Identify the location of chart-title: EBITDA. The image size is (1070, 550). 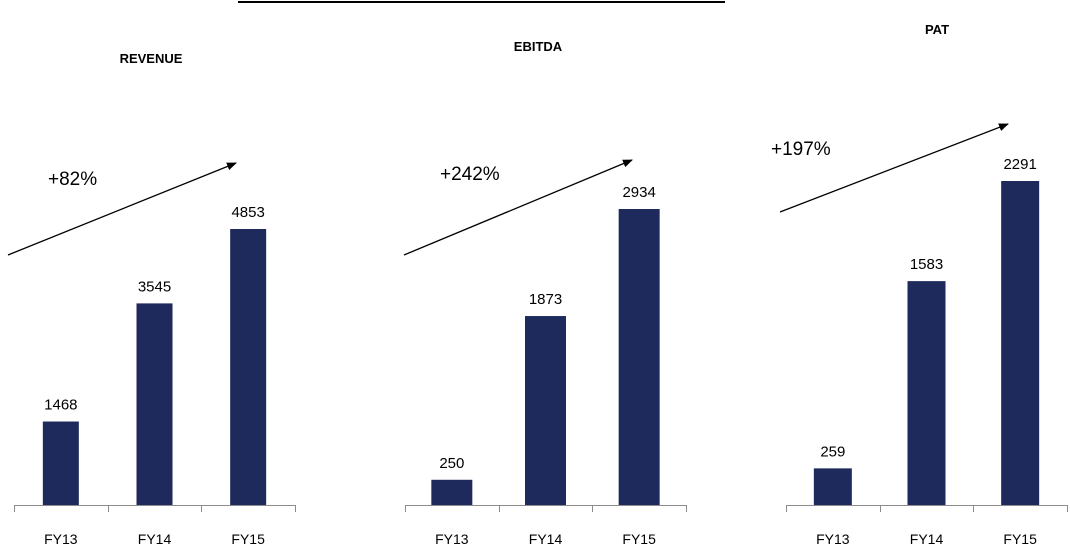
(538, 46).